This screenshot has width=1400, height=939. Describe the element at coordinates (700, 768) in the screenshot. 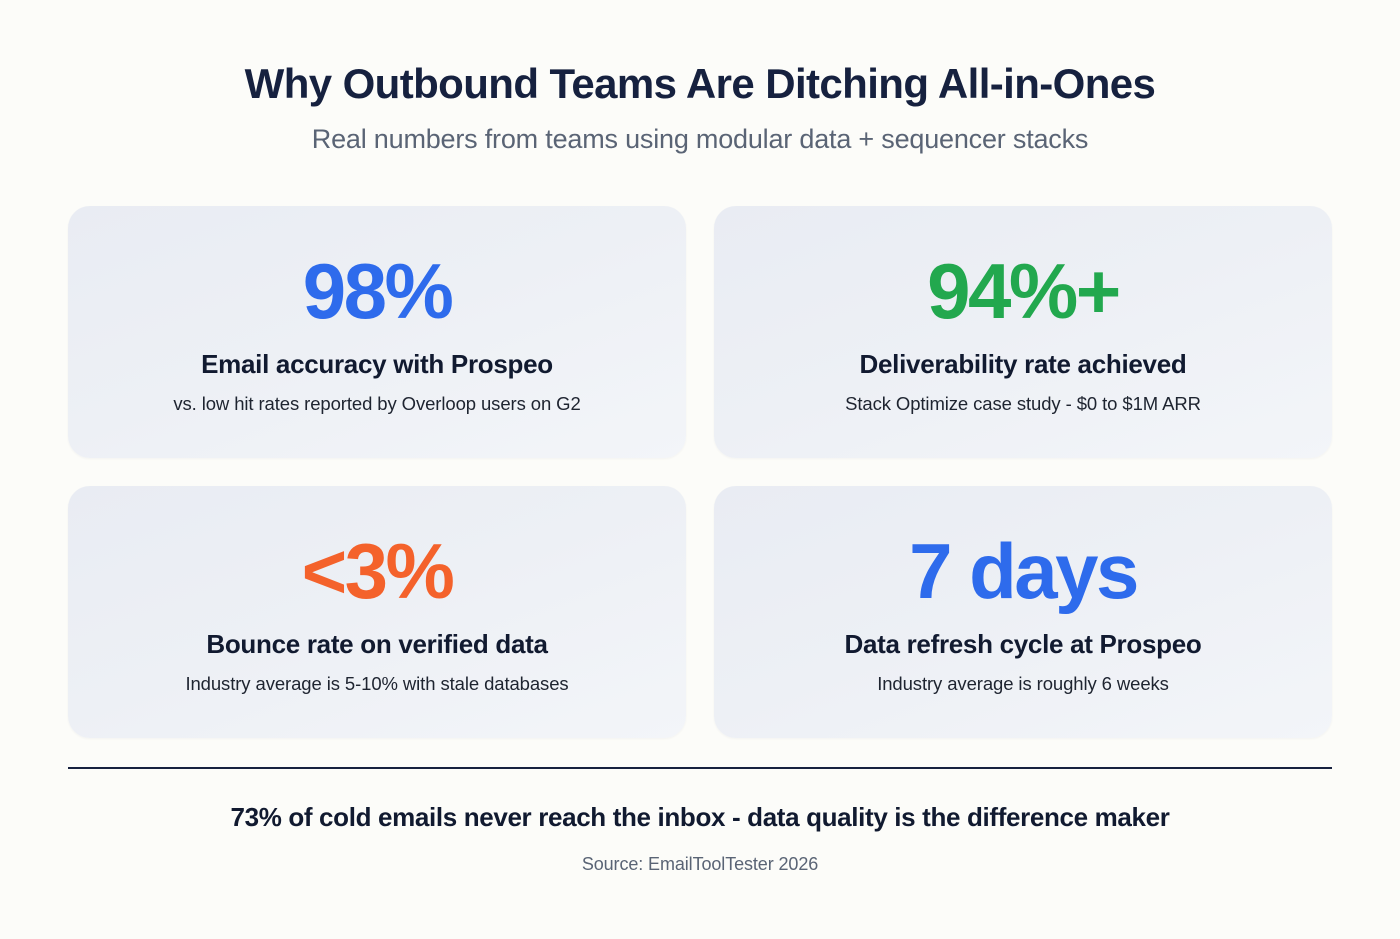

I see `footer-divider` at that location.